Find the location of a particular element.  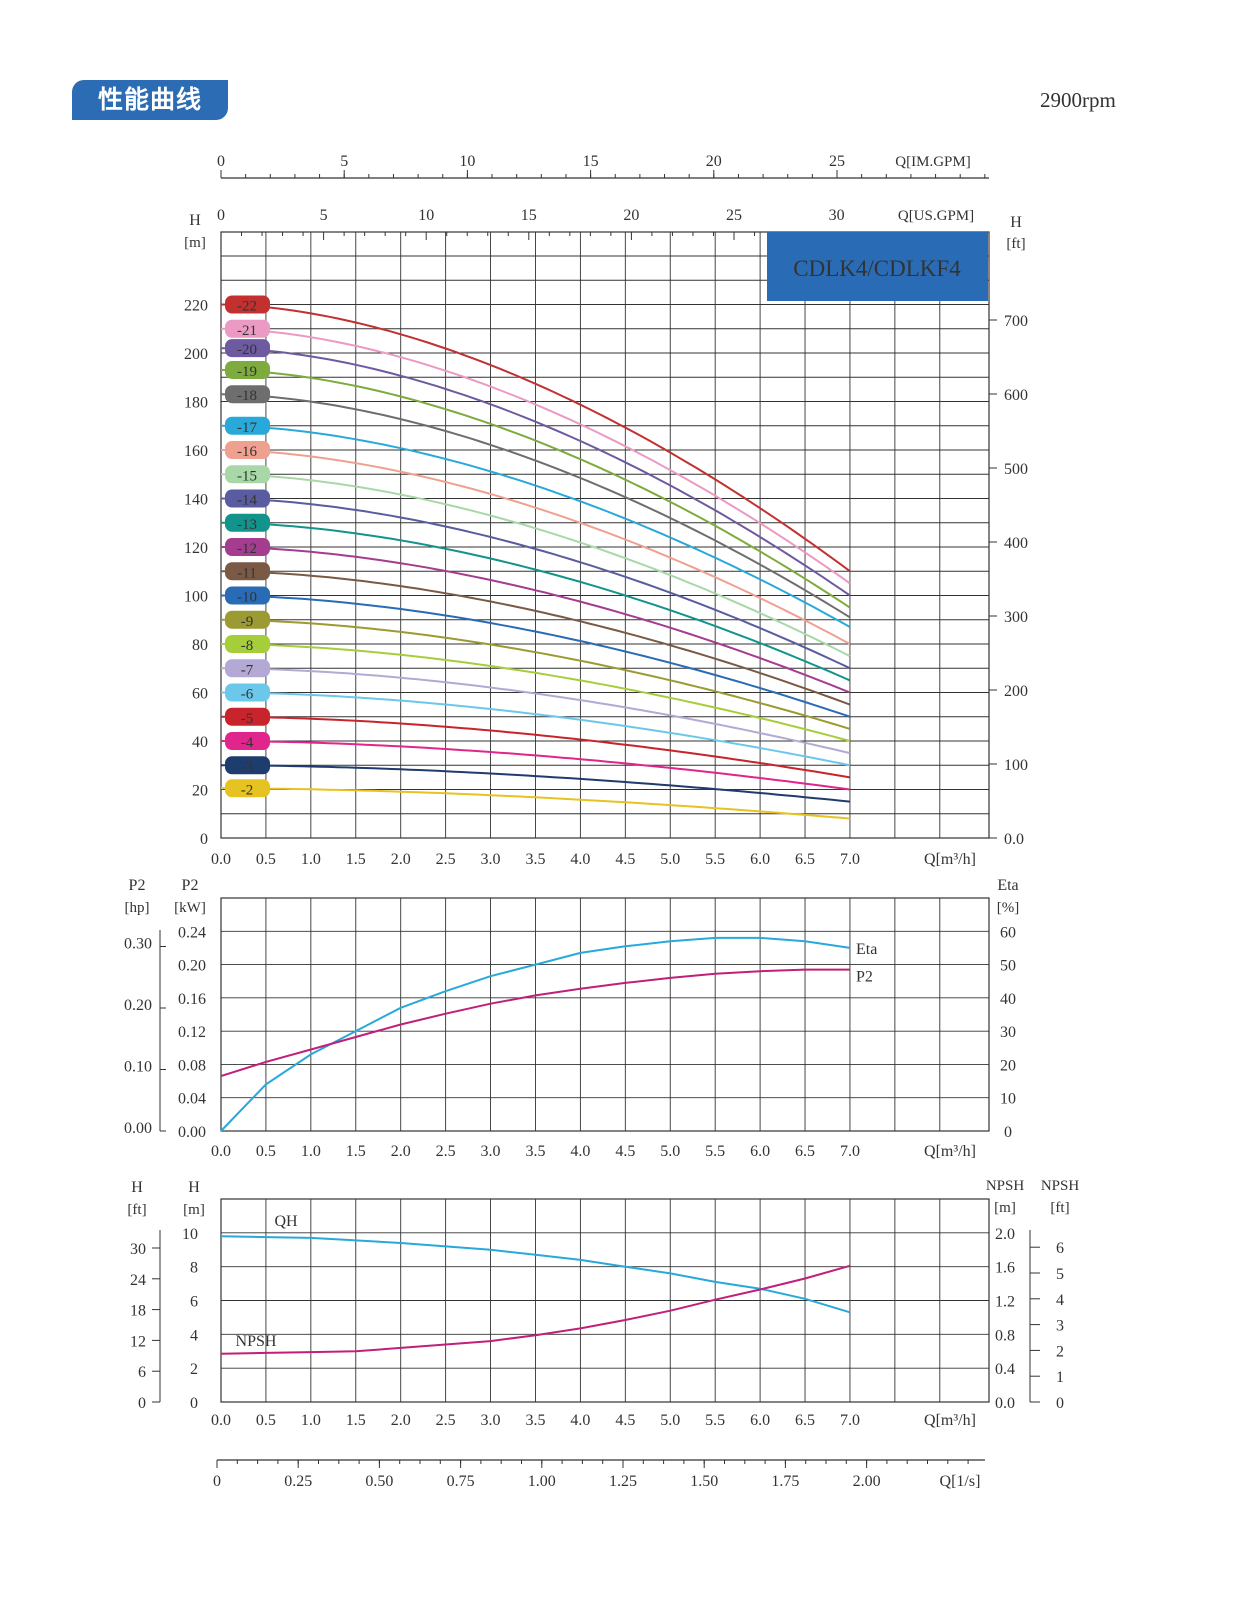

eta-tick-label: 60 is located at coordinates (1008, 932).